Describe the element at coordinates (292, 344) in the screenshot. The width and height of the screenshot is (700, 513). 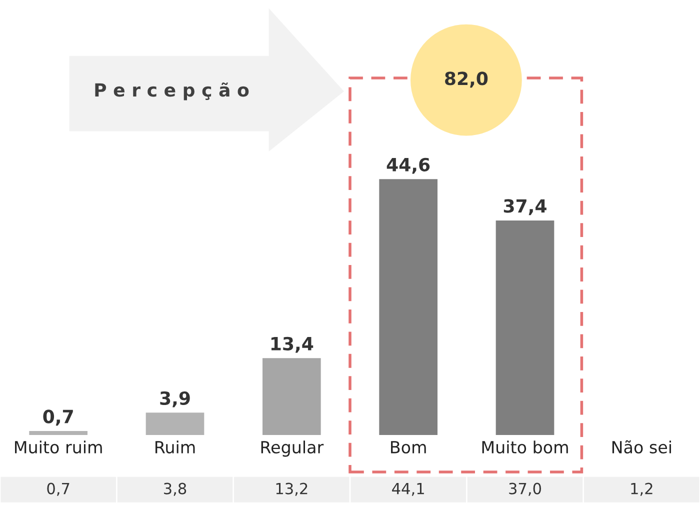
I see `data-label: 13,4` at that location.